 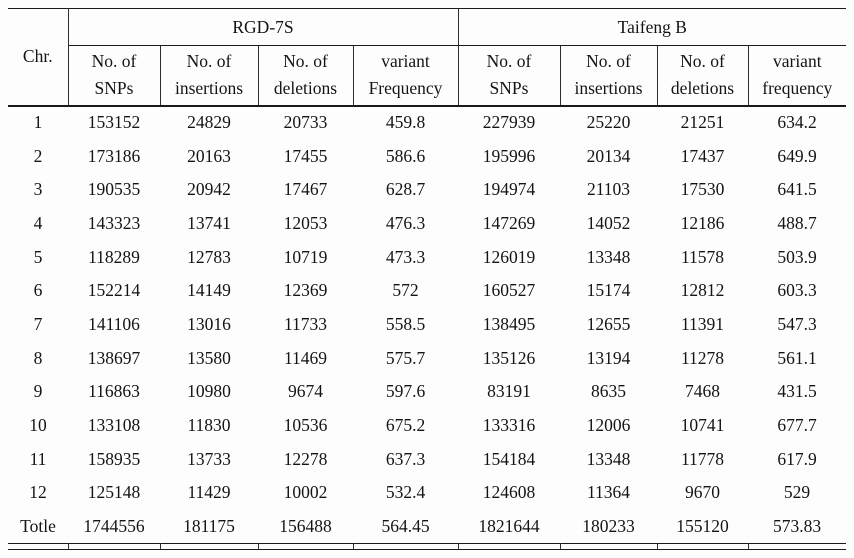 I want to click on value-cell: 152214, so click(x=114, y=290).